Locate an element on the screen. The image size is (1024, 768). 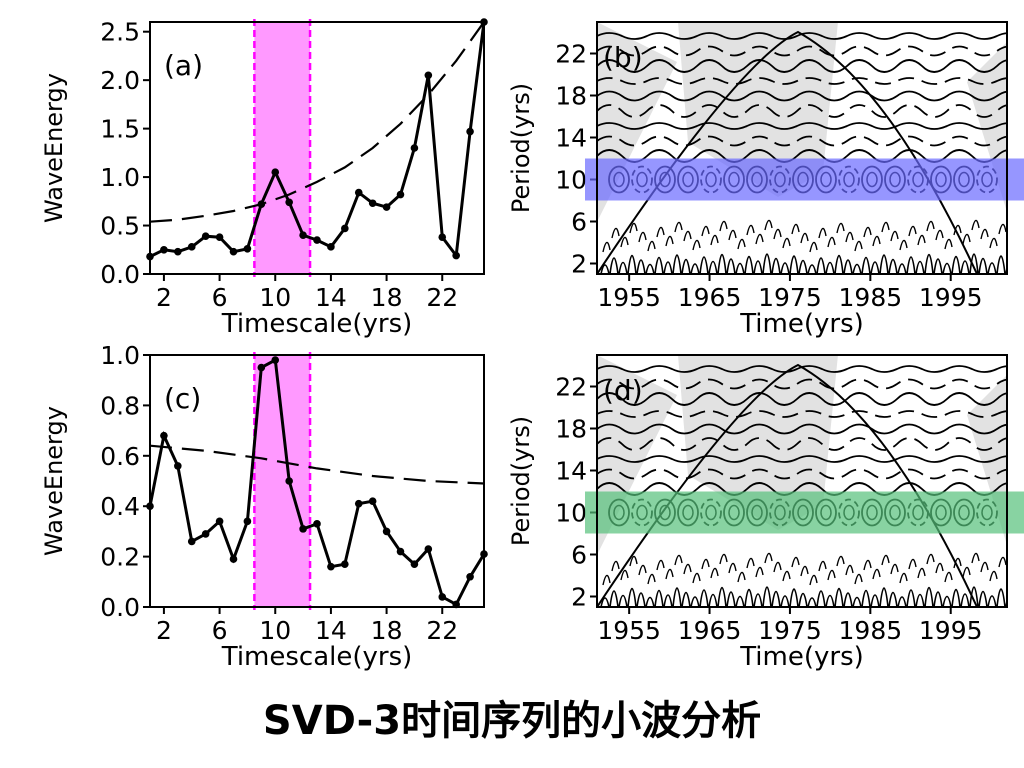
x-tick-label: 6 is located at coordinates (220, 630).